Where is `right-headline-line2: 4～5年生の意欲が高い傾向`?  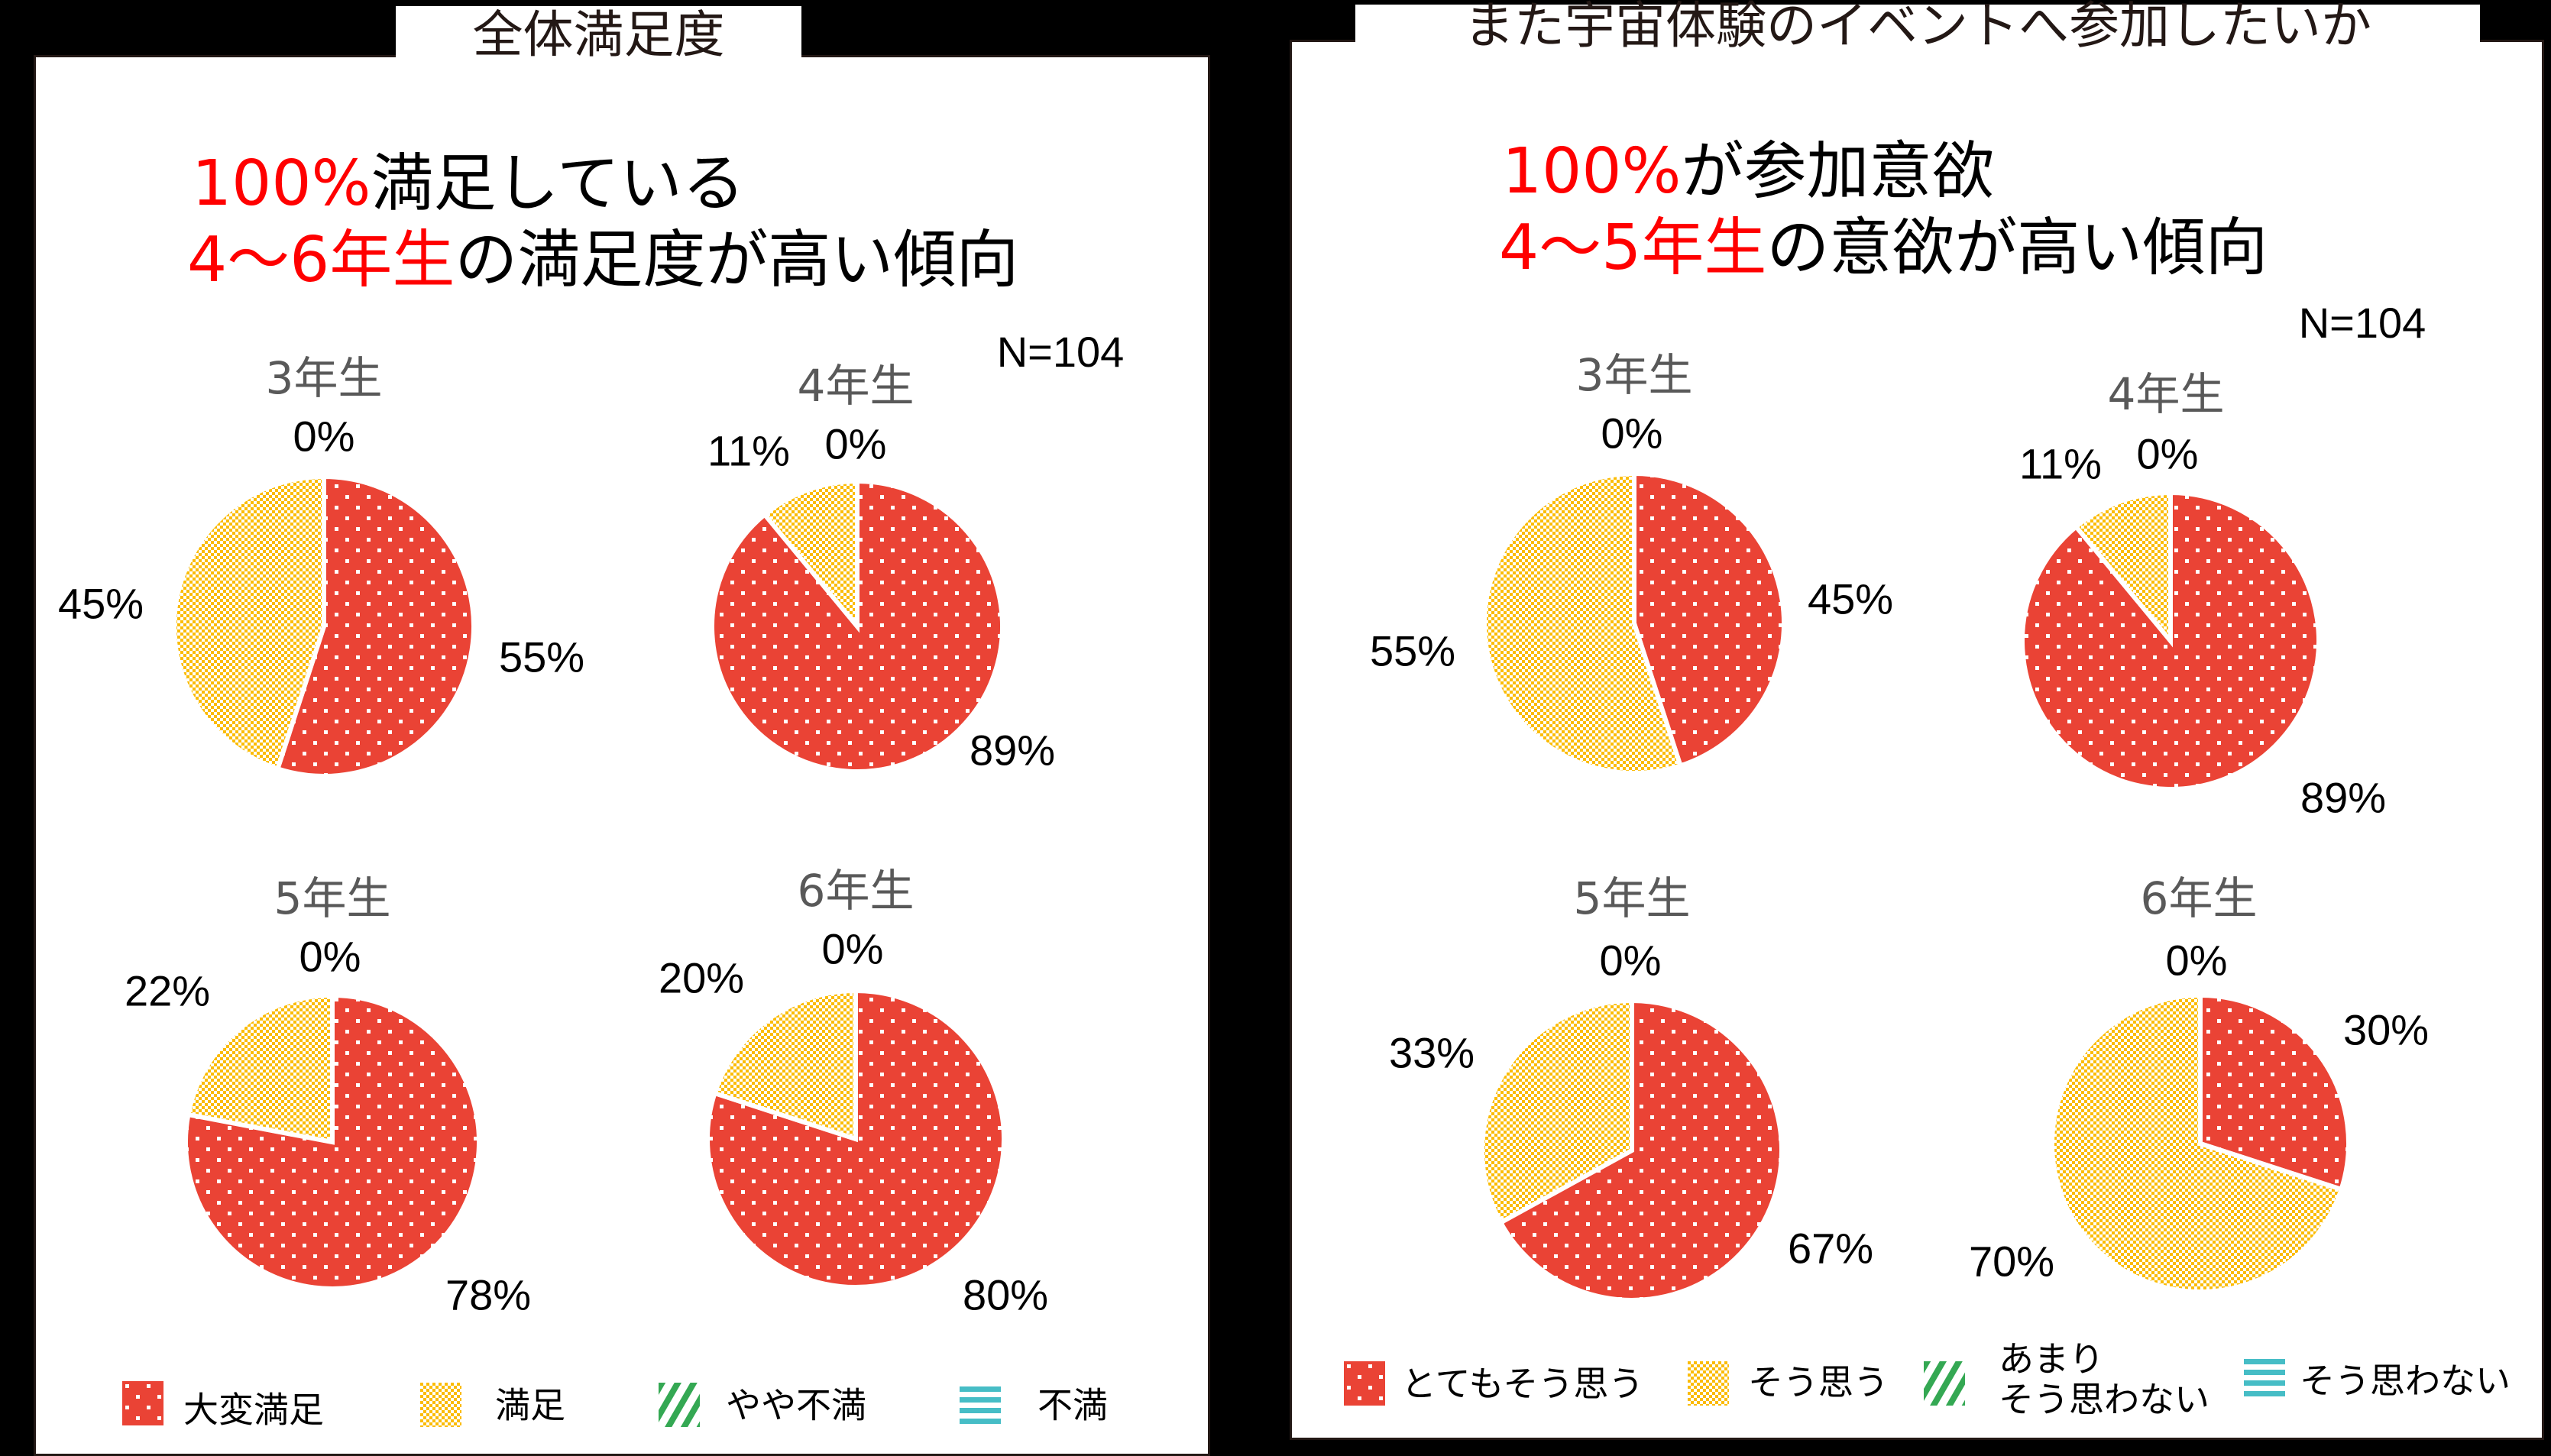
right-headline-line2: 4～5年生の意欲が高い傾向 is located at coordinates (1883, 249).